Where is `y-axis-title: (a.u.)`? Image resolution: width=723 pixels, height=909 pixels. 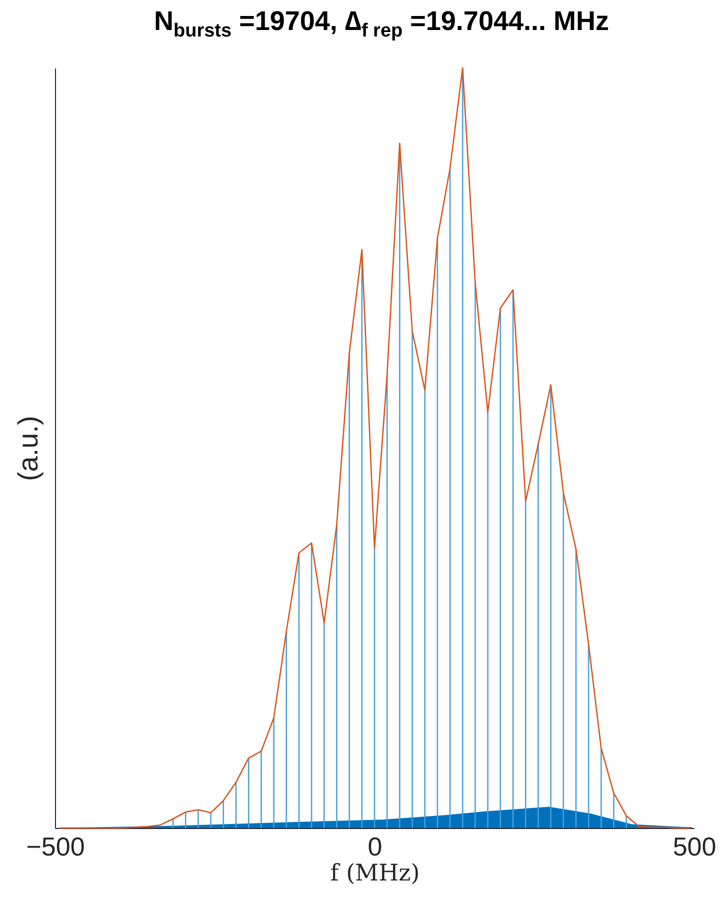
y-axis-title: (a.u.) is located at coordinates (28, 449).